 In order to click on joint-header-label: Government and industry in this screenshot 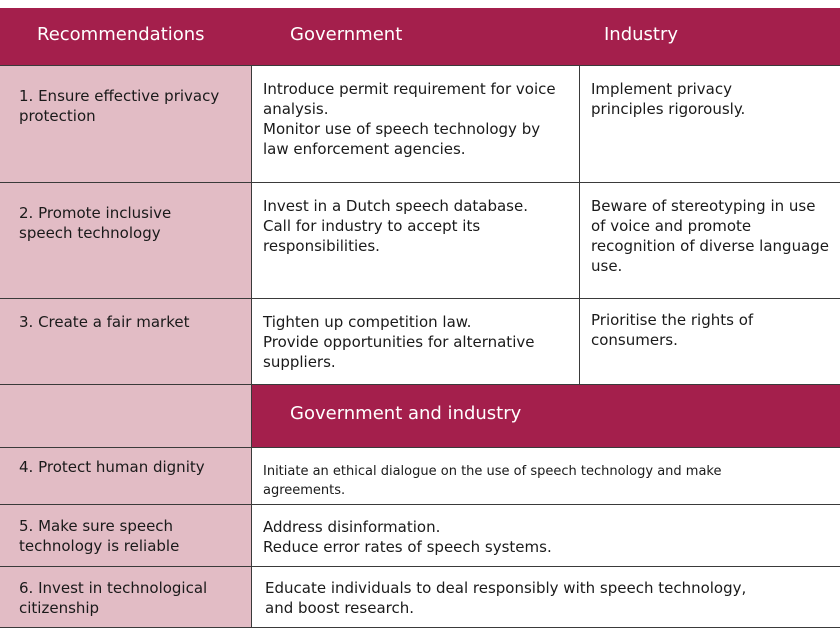, I will do `click(406, 413)`.